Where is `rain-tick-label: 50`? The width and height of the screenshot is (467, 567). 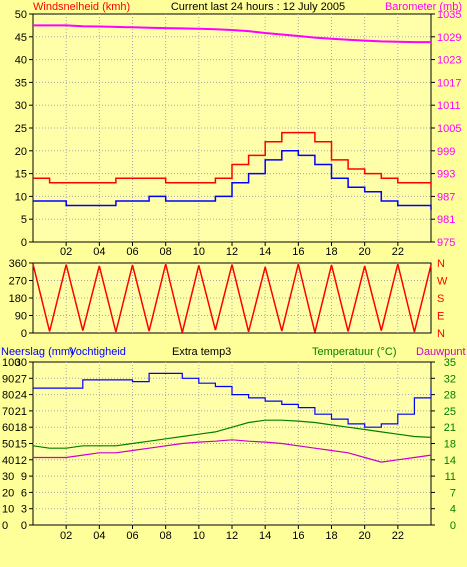
rain-tick-label: 50 is located at coordinates (8, 445).